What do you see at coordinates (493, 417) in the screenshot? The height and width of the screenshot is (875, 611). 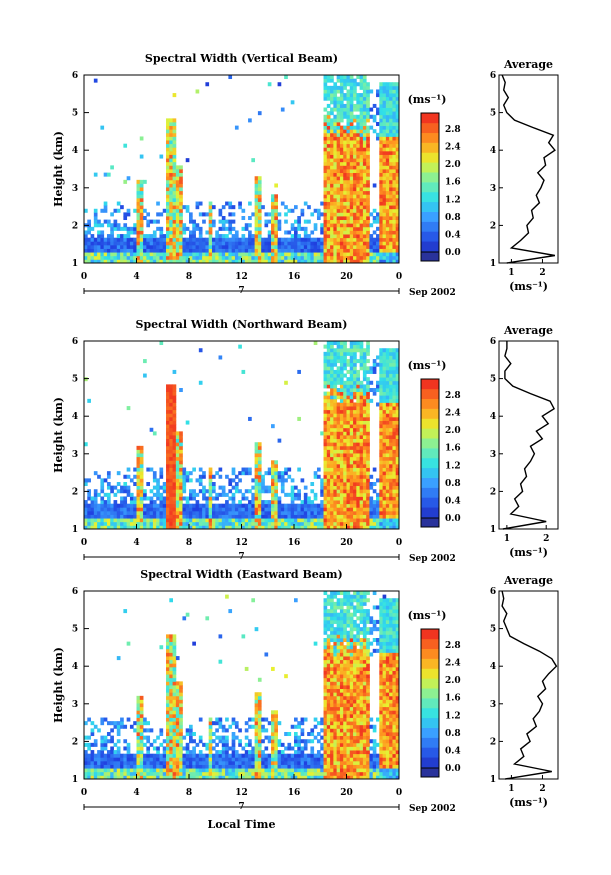 I see `average-y-tick-label: 4` at bounding box center [493, 417].